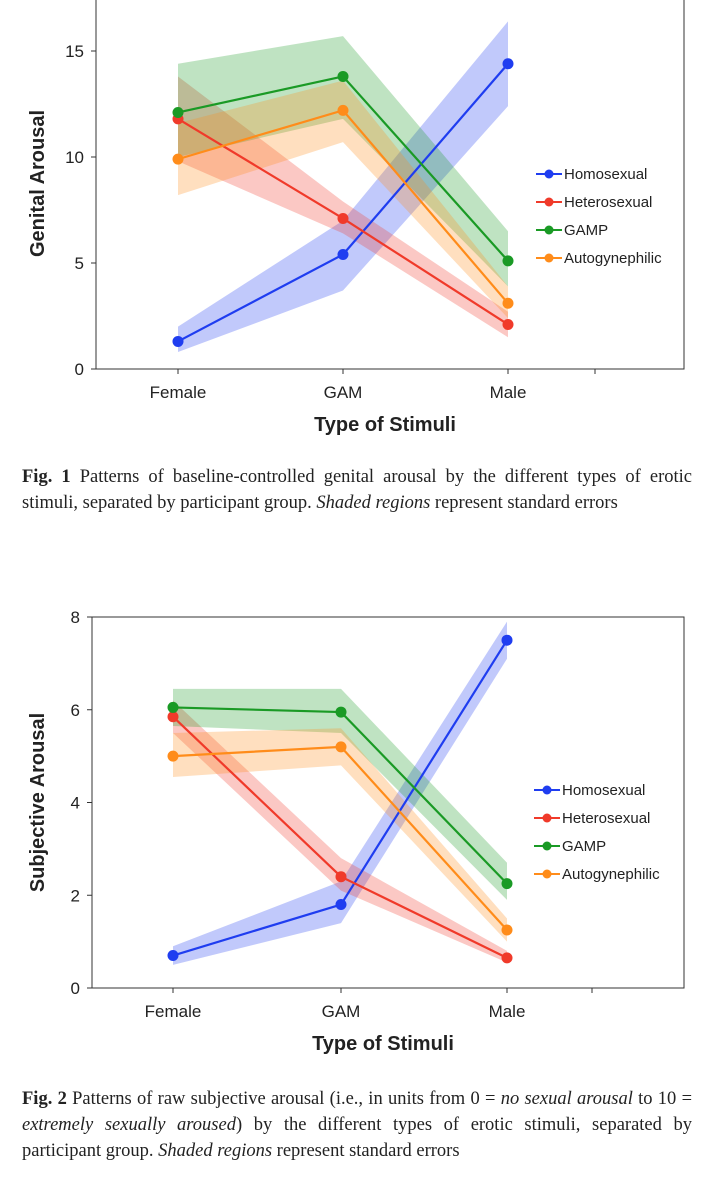  Describe the element at coordinates (46, 477) in the screenshot. I see `figure-label: Fig. 1` at that location.